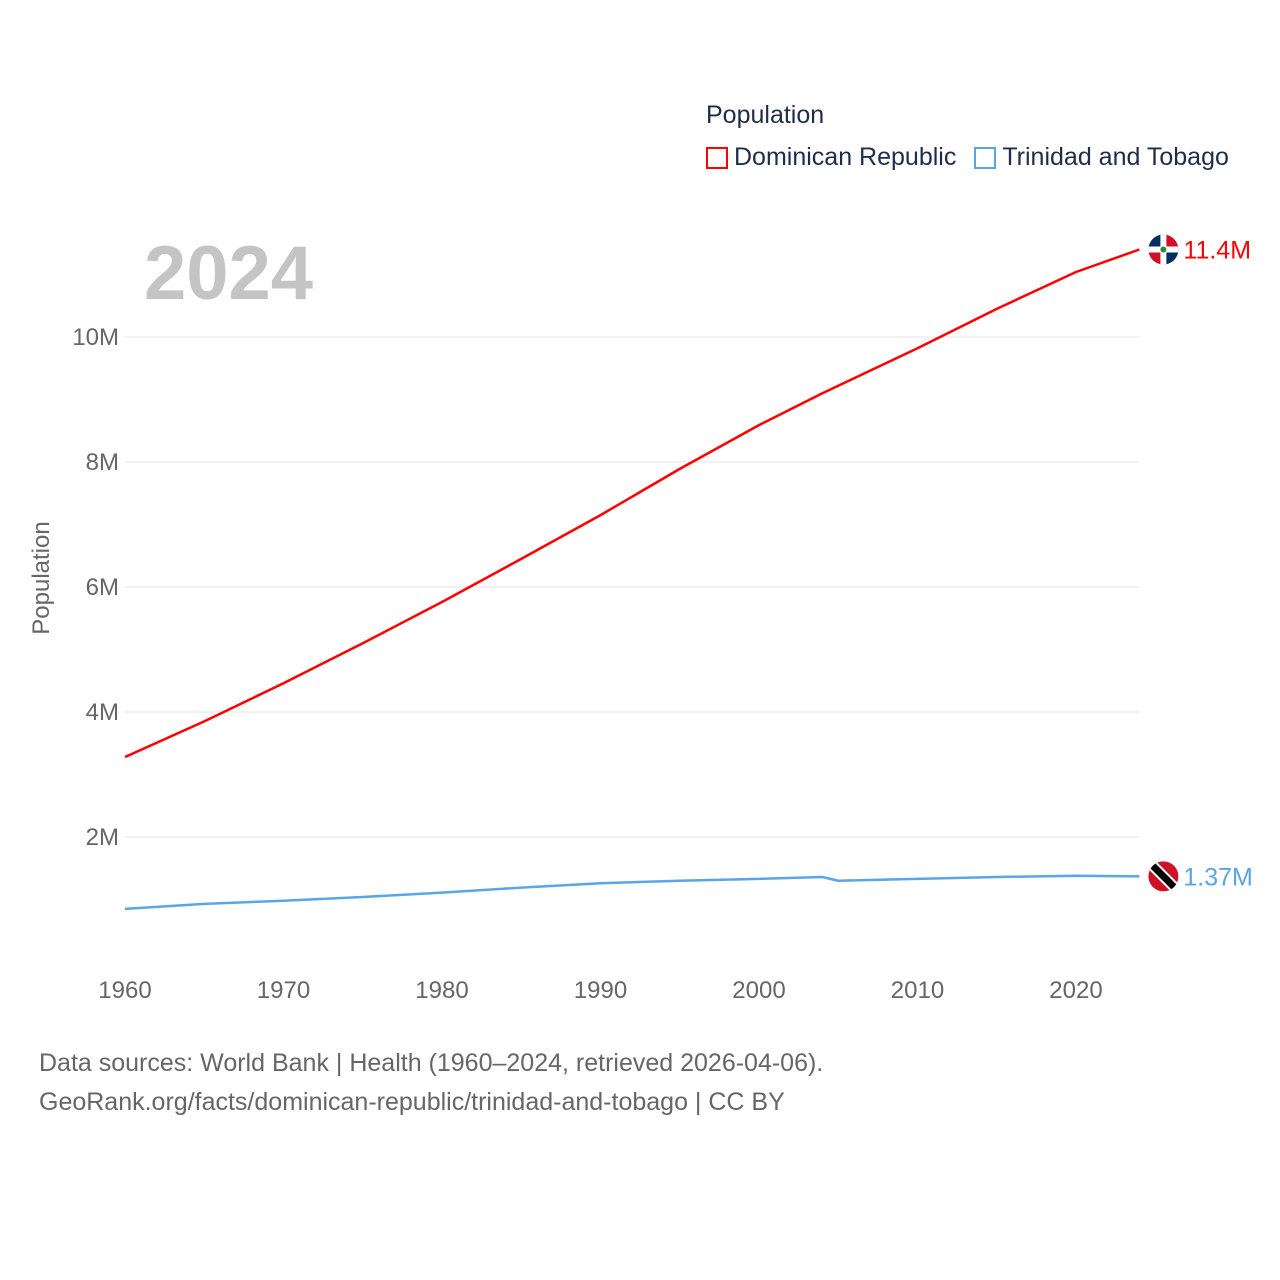  I want to click on y-tick-label: 10M, so click(95, 337).